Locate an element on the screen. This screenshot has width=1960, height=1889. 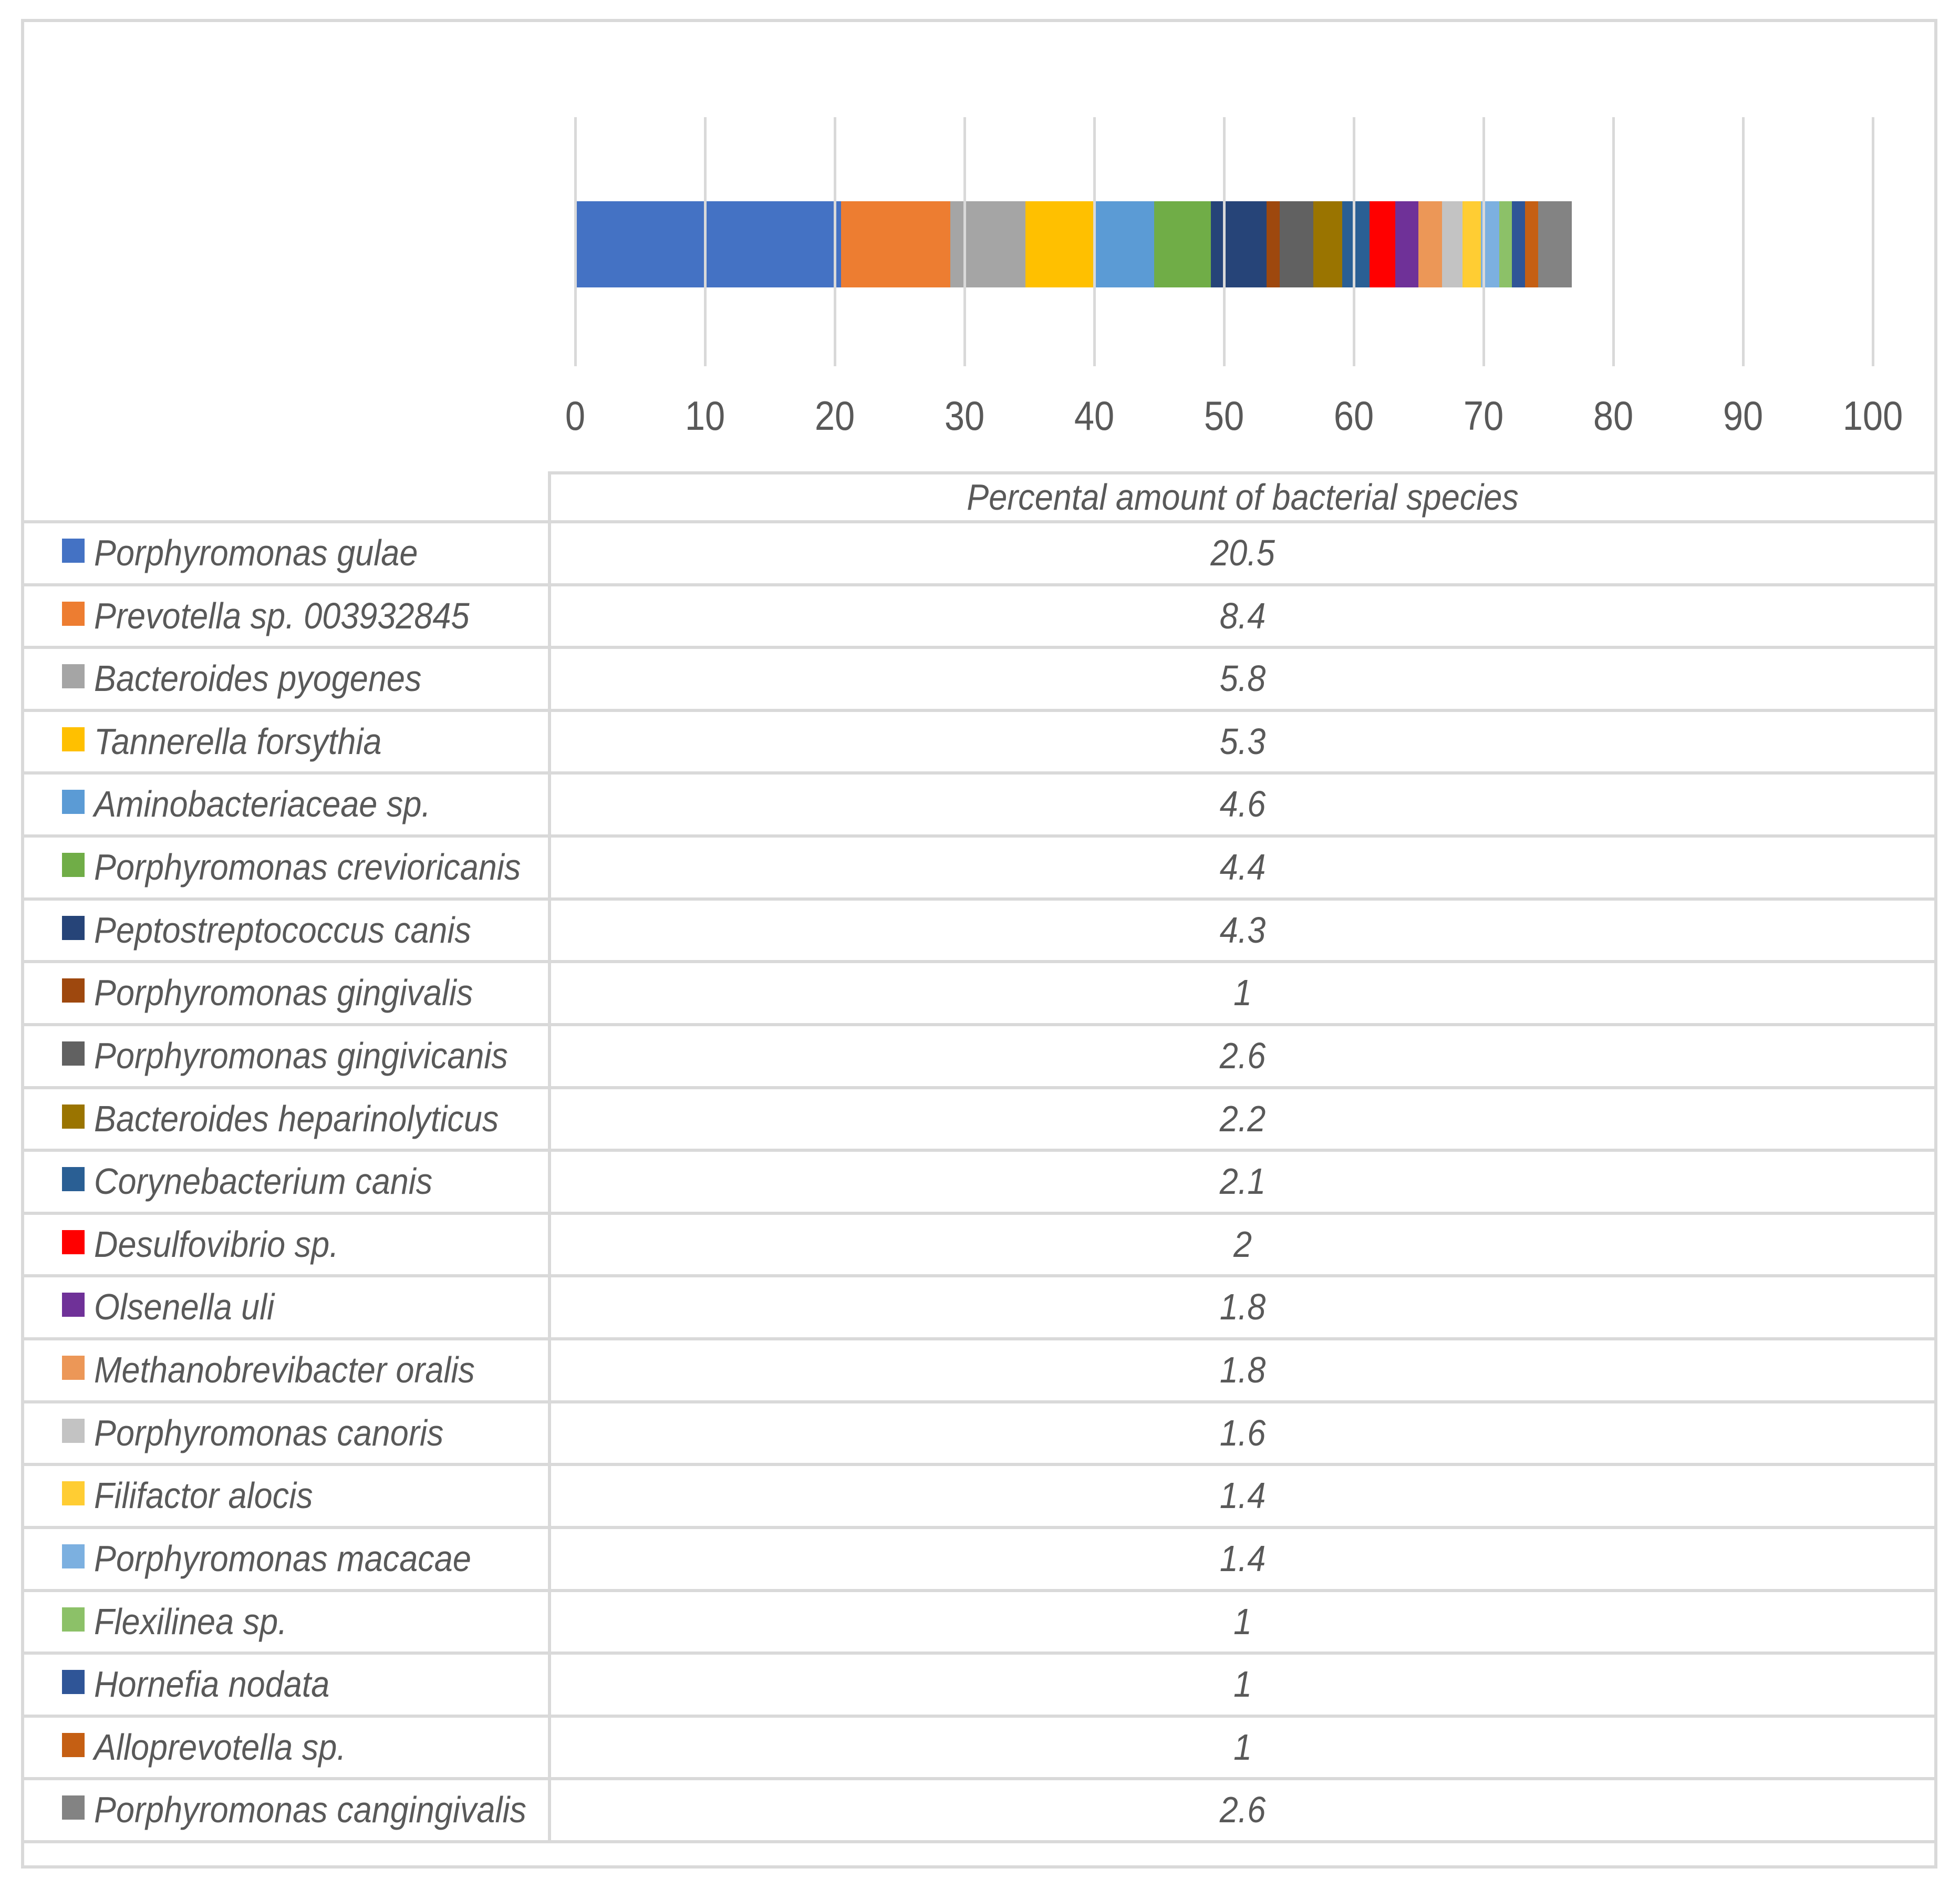
series-name-label: Bacteroides pyogenes is located at coordinates (258, 678).